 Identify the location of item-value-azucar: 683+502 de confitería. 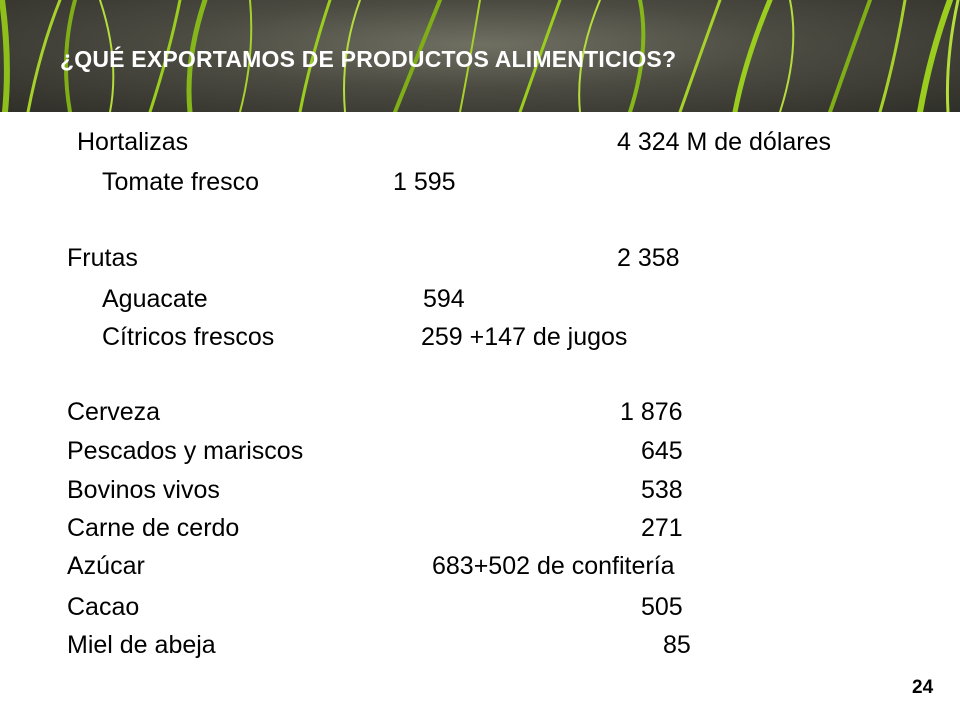
(553, 566).